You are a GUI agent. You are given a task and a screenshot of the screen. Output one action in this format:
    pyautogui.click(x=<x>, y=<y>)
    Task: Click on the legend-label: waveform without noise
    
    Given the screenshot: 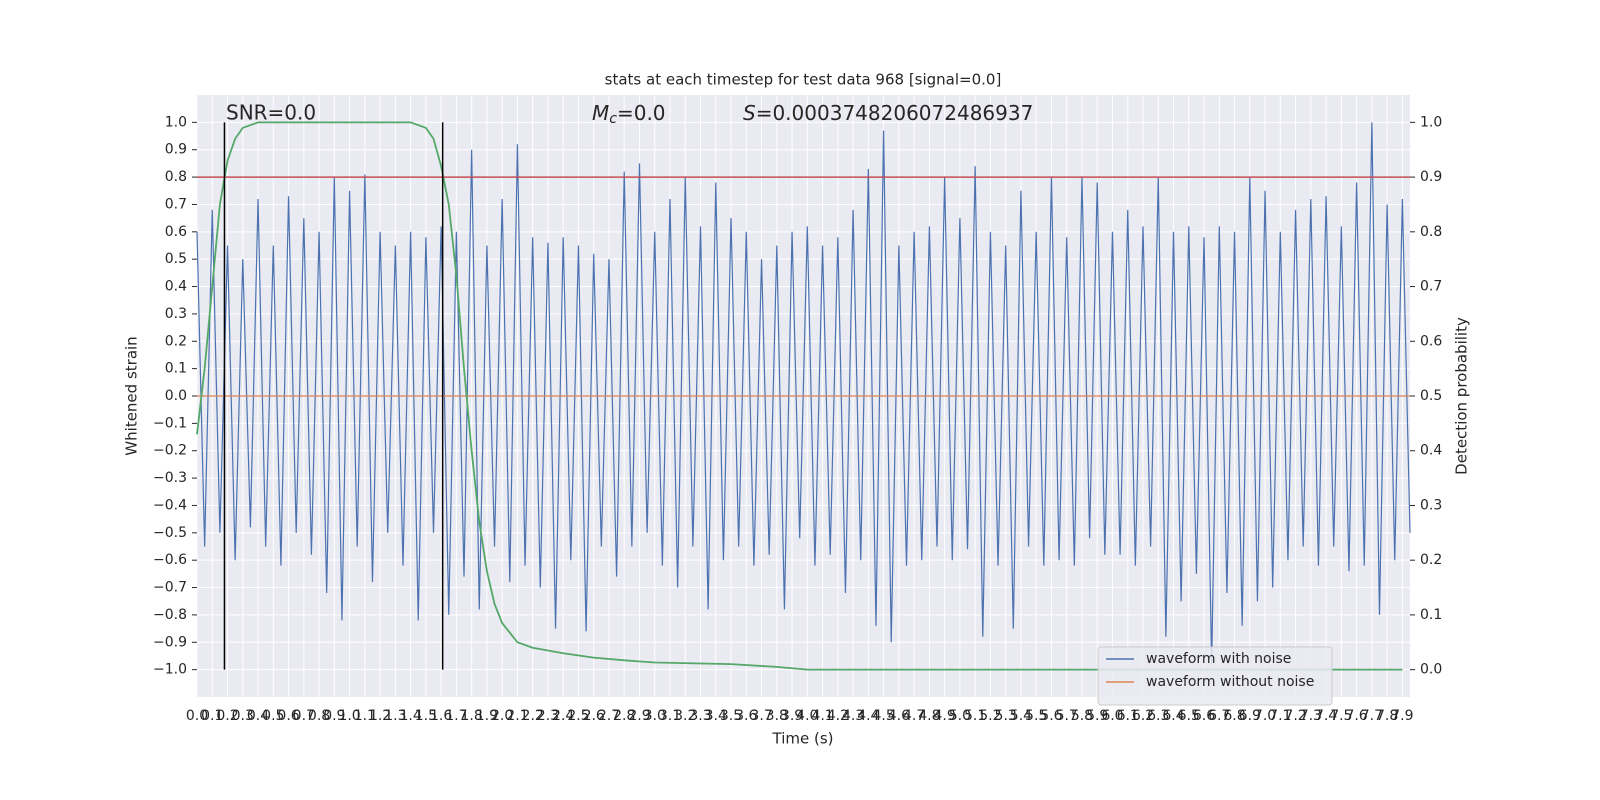 What is the action you would take?
    pyautogui.click(x=1230, y=682)
    